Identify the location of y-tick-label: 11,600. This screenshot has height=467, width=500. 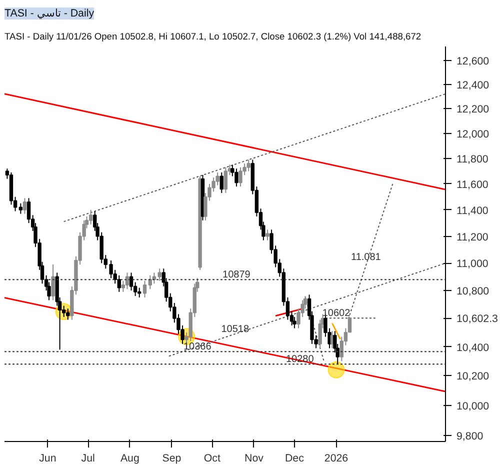
(472, 184).